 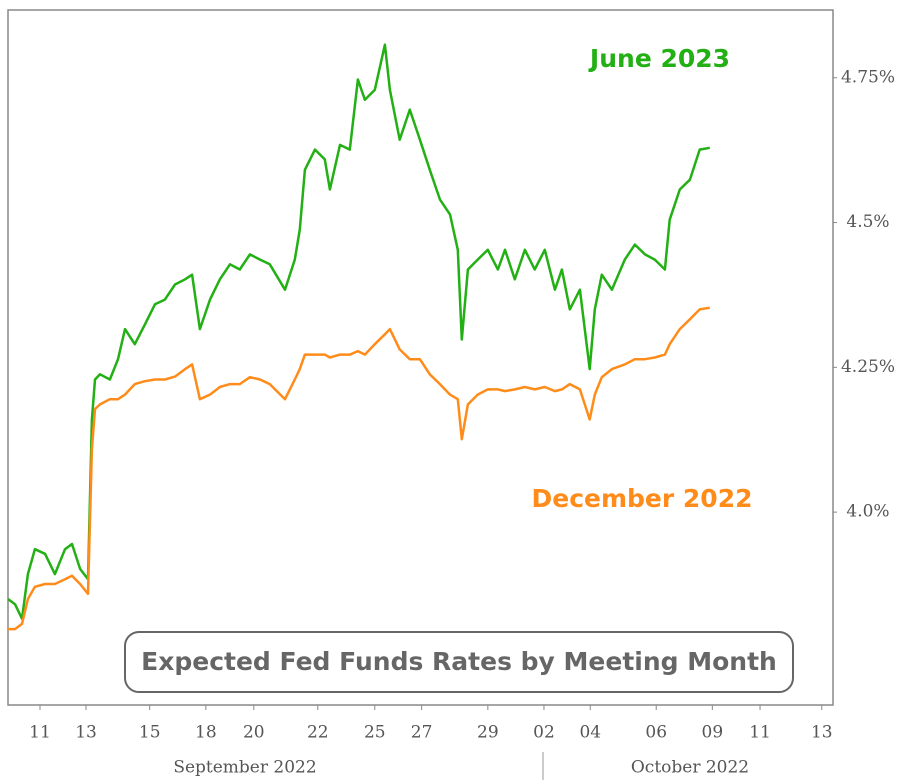 What do you see at coordinates (375, 733) in the screenshot?
I see `x-tick-label: 25` at bounding box center [375, 733].